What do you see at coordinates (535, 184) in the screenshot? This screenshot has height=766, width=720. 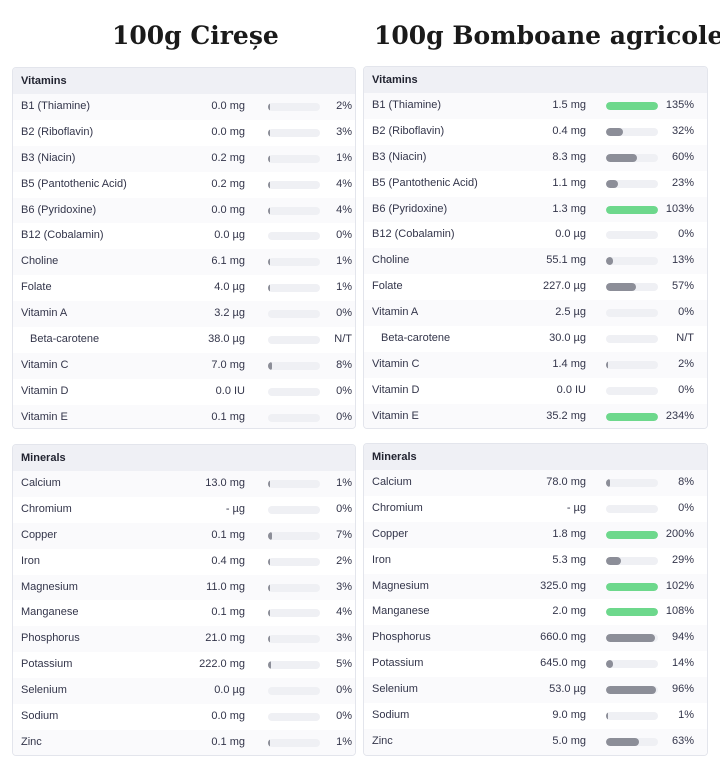 I see `nutrient-row: B5 (Pantothenic Acid) 1.1 mg 23%` at bounding box center [535, 184].